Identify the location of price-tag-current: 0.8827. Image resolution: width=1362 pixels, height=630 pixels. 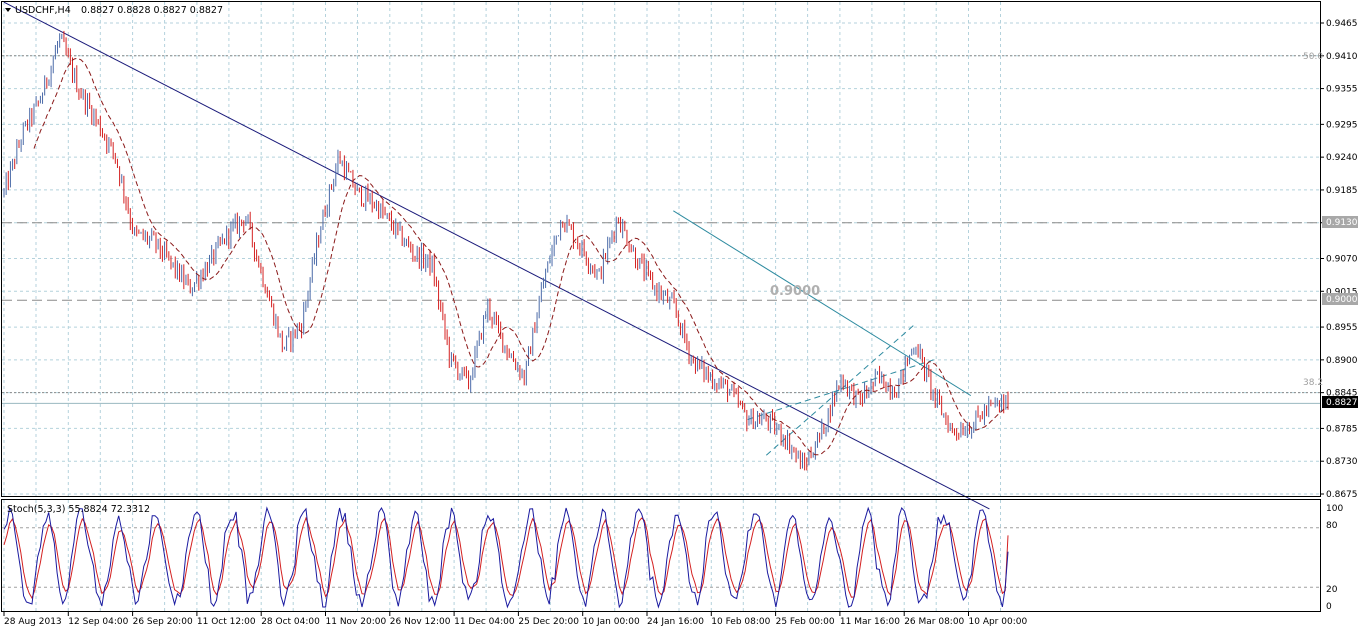
(1342, 403).